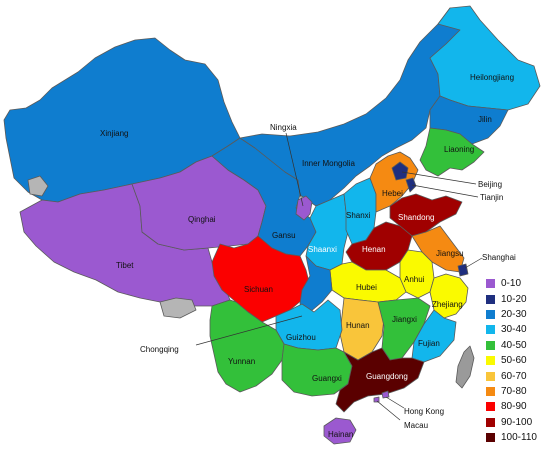  What do you see at coordinates (316, 284) in the screenshot?
I see `region-chongqing` at bounding box center [316, 284].